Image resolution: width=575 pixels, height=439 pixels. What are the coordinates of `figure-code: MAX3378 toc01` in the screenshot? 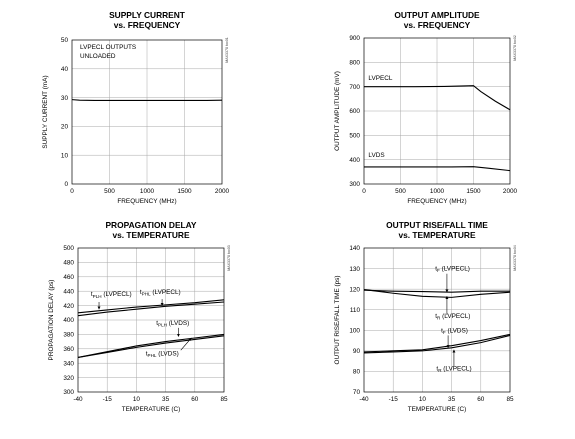 It's located at (227, 50).